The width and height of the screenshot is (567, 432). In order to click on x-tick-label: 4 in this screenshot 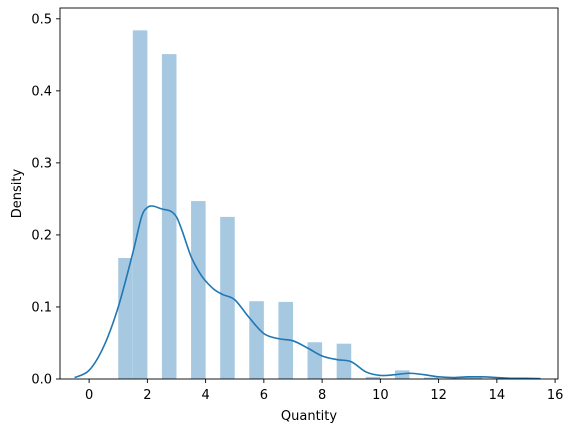, I will do `click(205, 395)`.